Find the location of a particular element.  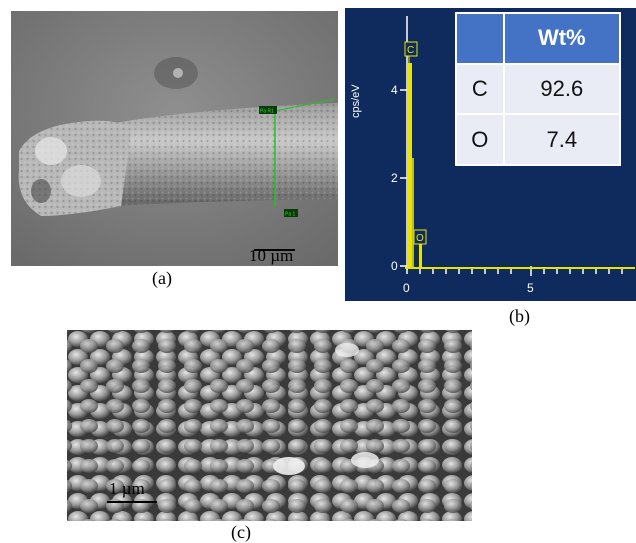

peak-label-o: O is located at coordinates (420, 238).